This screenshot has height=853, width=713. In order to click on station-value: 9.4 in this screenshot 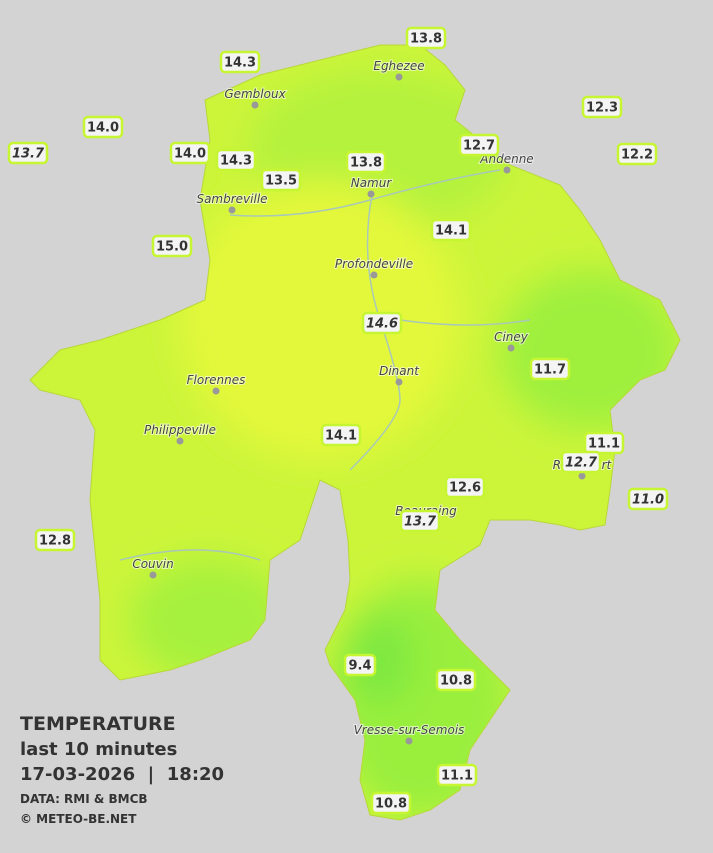, I will do `click(359, 666)`.